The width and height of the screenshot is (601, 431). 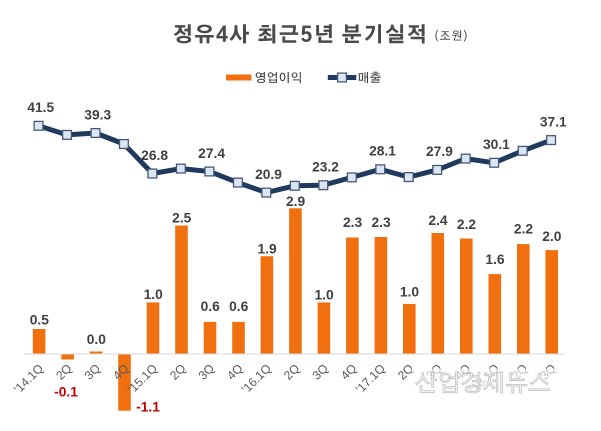 I want to click on svg-text: 2.0, so click(x=552, y=236).